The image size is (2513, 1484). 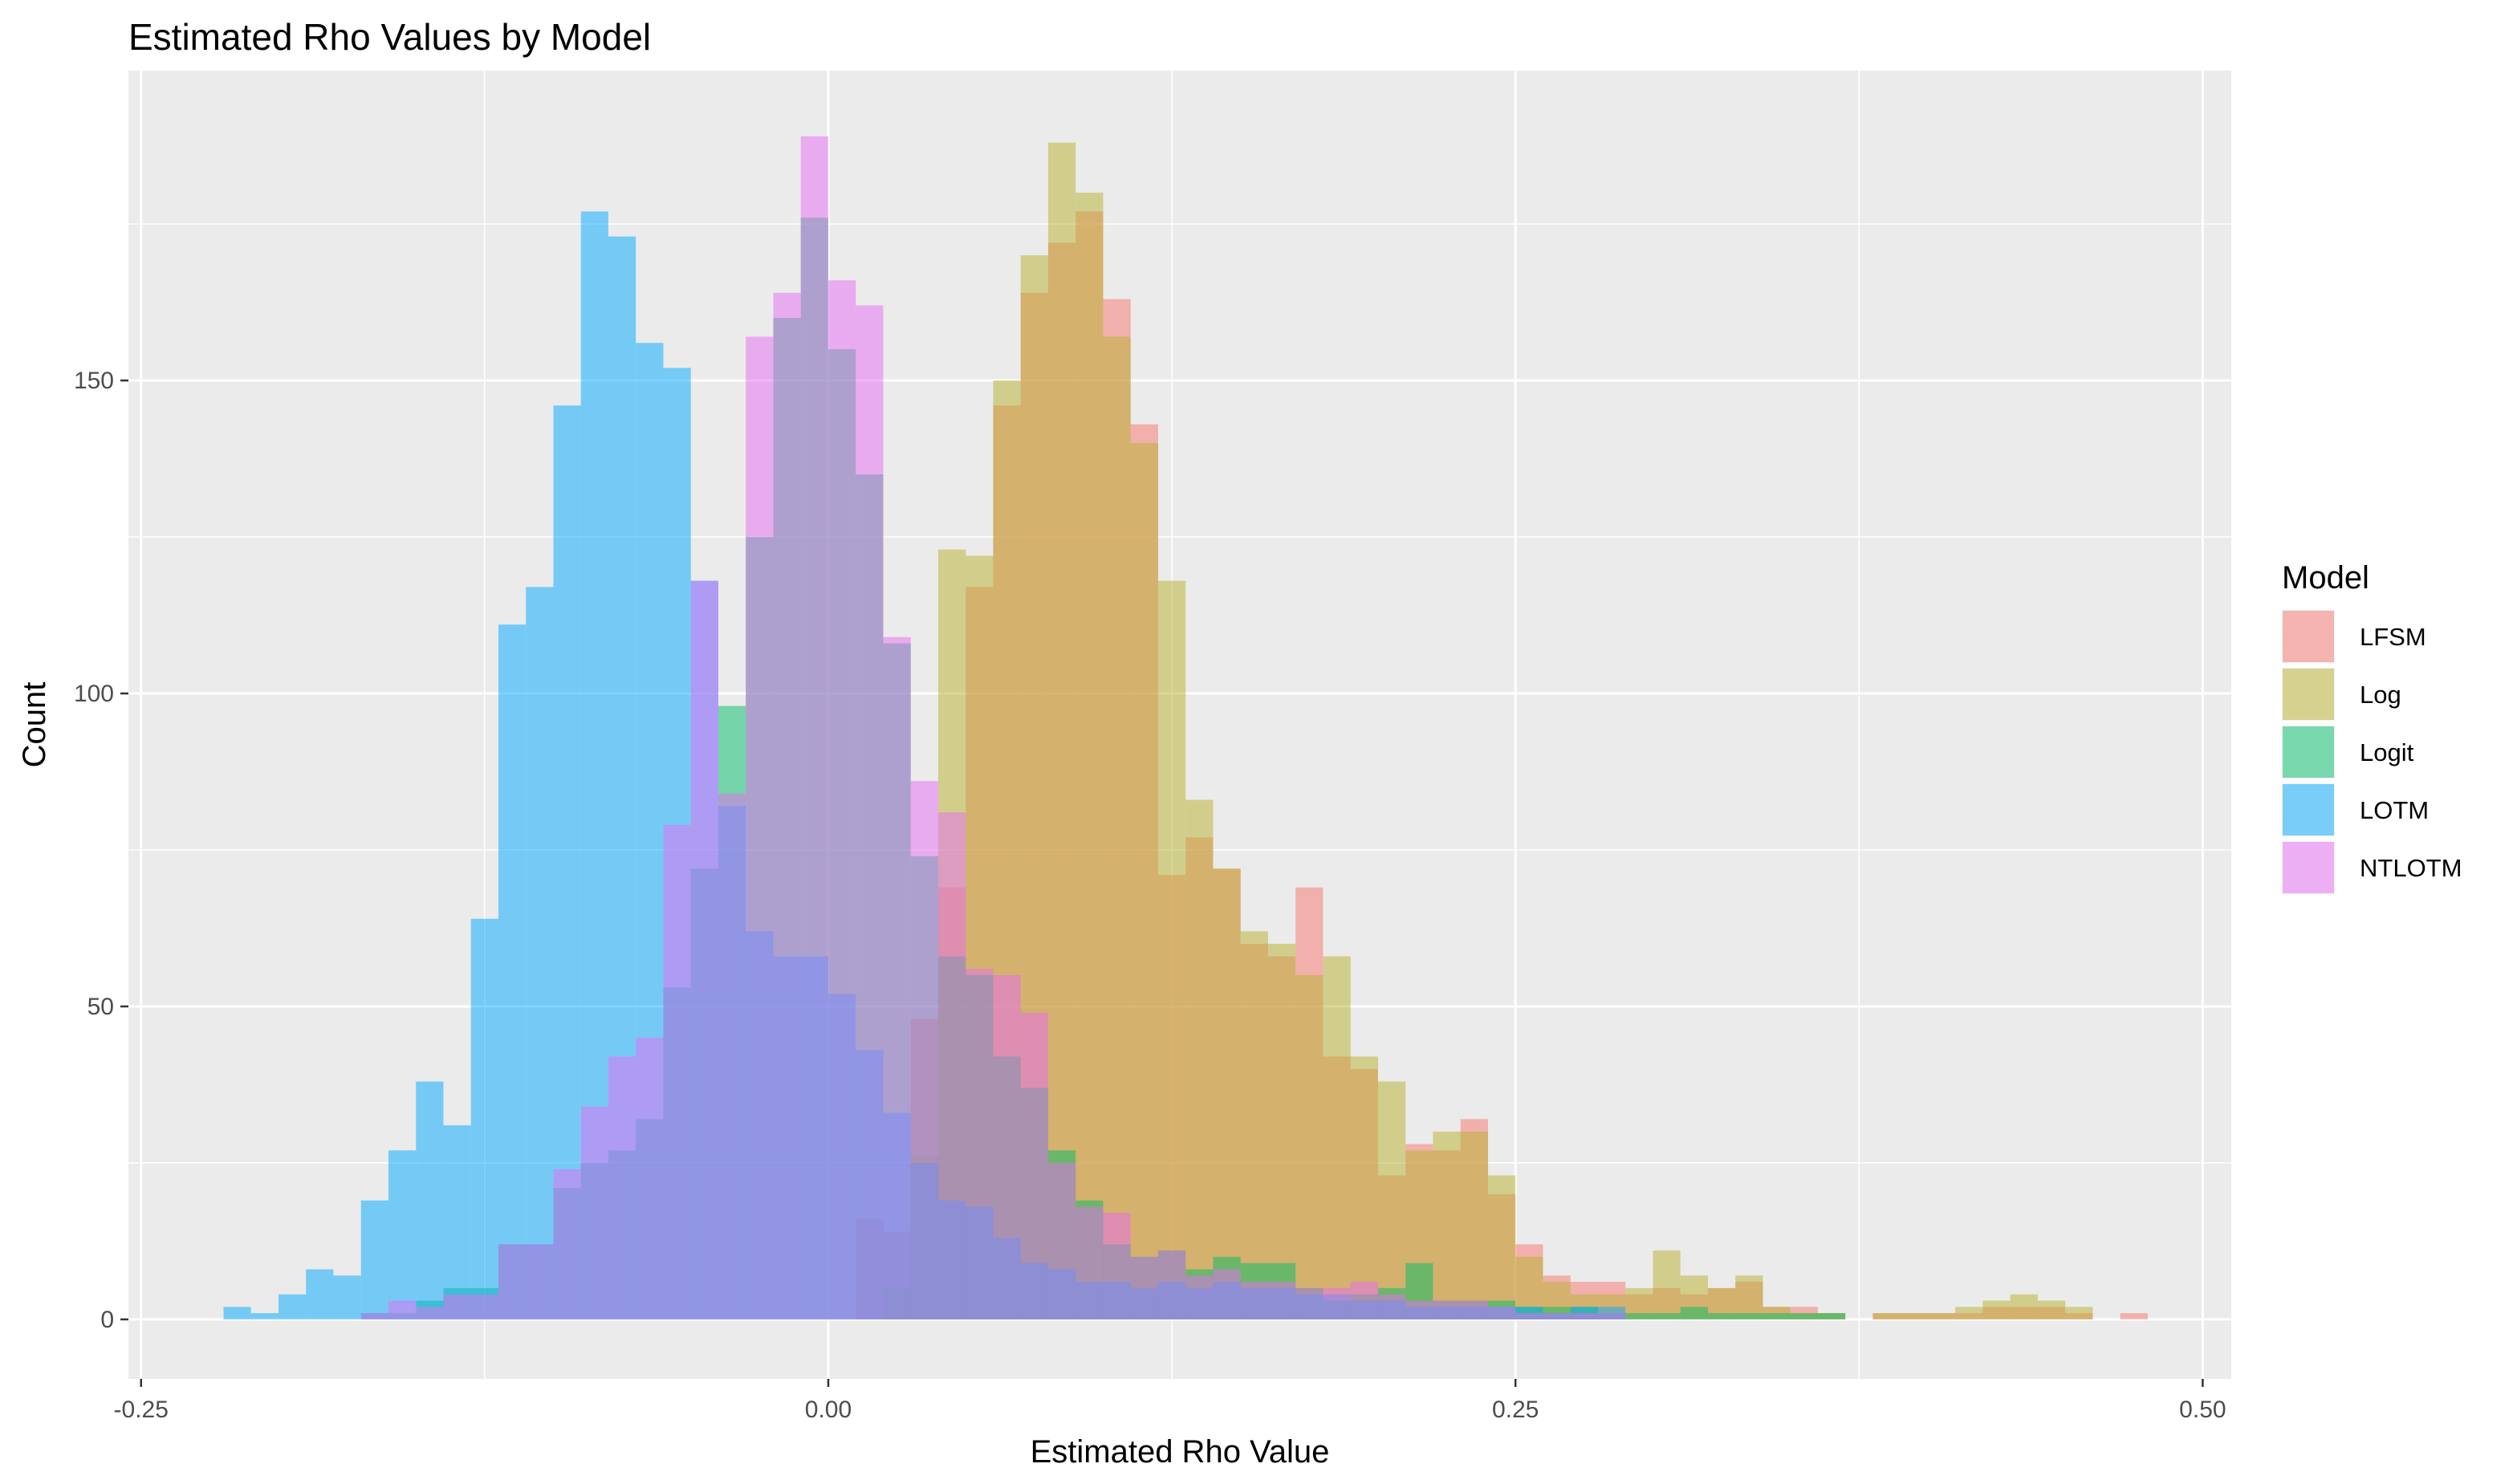 I want to click on y-axis-label: Count, so click(x=34, y=725).